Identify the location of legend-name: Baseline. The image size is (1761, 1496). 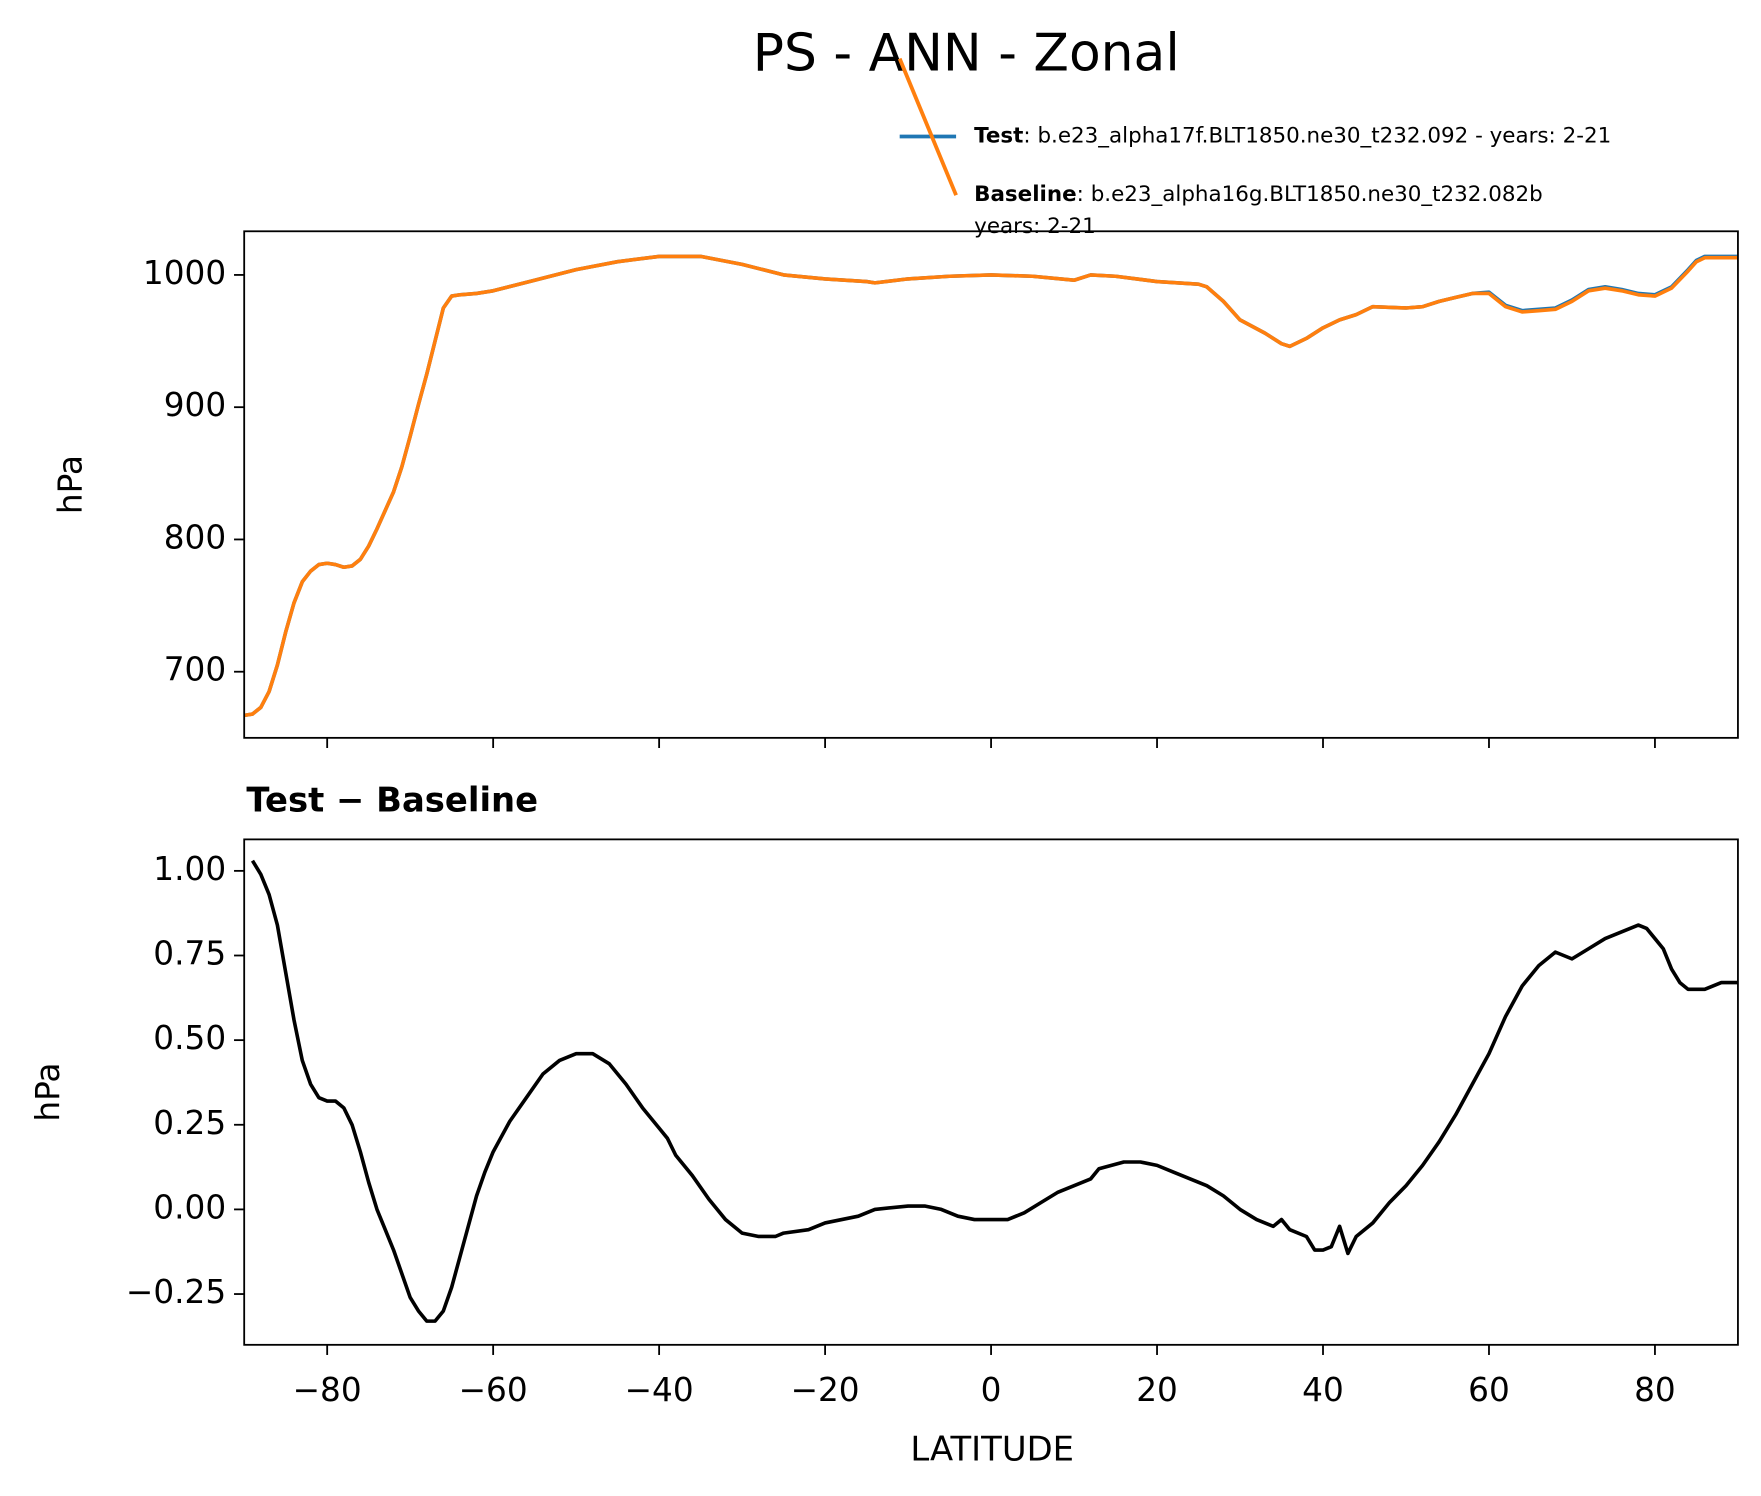
(1025, 194).